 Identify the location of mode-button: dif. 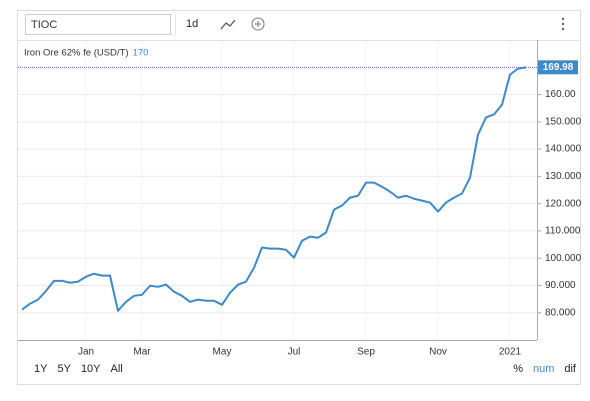
(570, 369).